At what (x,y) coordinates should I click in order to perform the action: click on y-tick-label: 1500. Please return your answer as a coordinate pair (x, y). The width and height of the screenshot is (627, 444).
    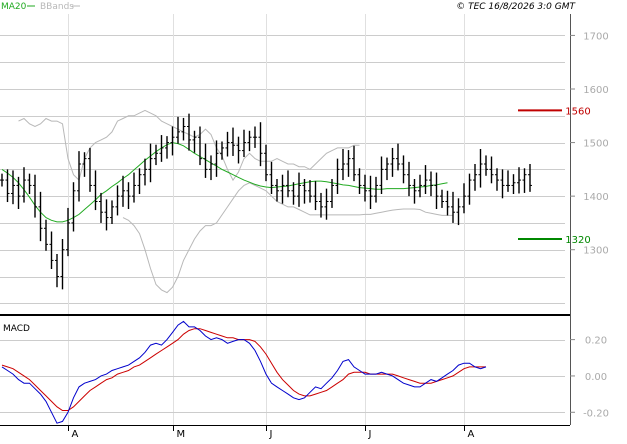
    Looking at the image, I should click on (595, 144).